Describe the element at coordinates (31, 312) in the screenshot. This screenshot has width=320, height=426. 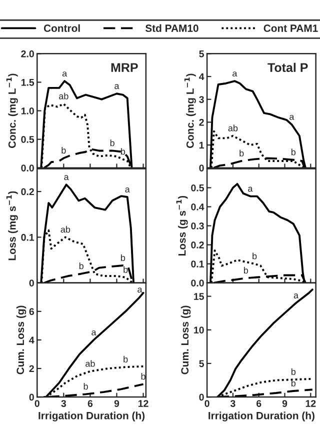
I see `y-tick-label: 6` at that location.